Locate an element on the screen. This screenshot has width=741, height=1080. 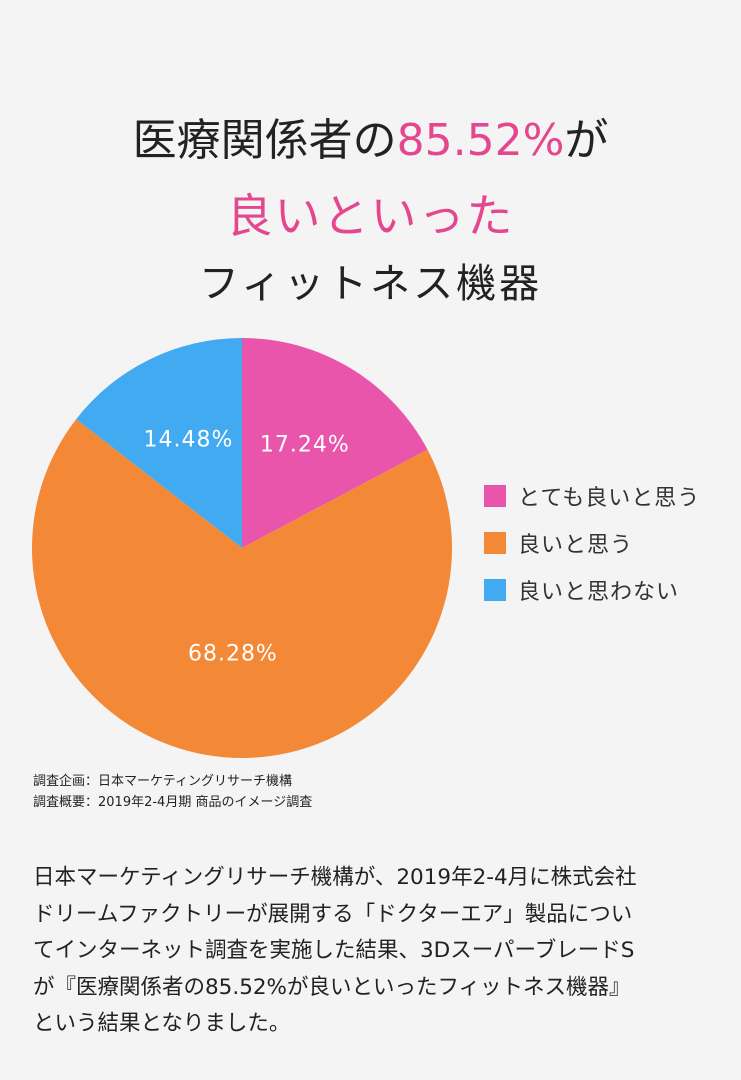
headline-line2: 良いといった is located at coordinates (370, 216).